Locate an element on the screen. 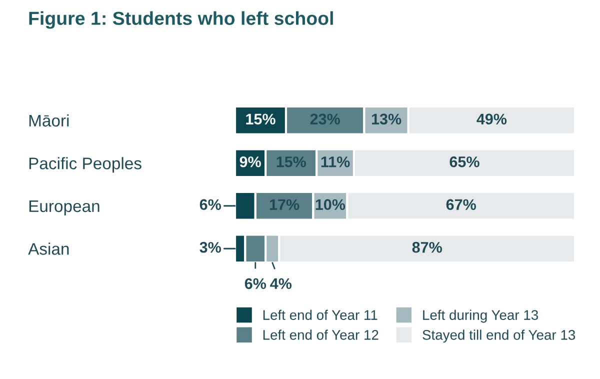  data-label: 13% is located at coordinates (387, 119).